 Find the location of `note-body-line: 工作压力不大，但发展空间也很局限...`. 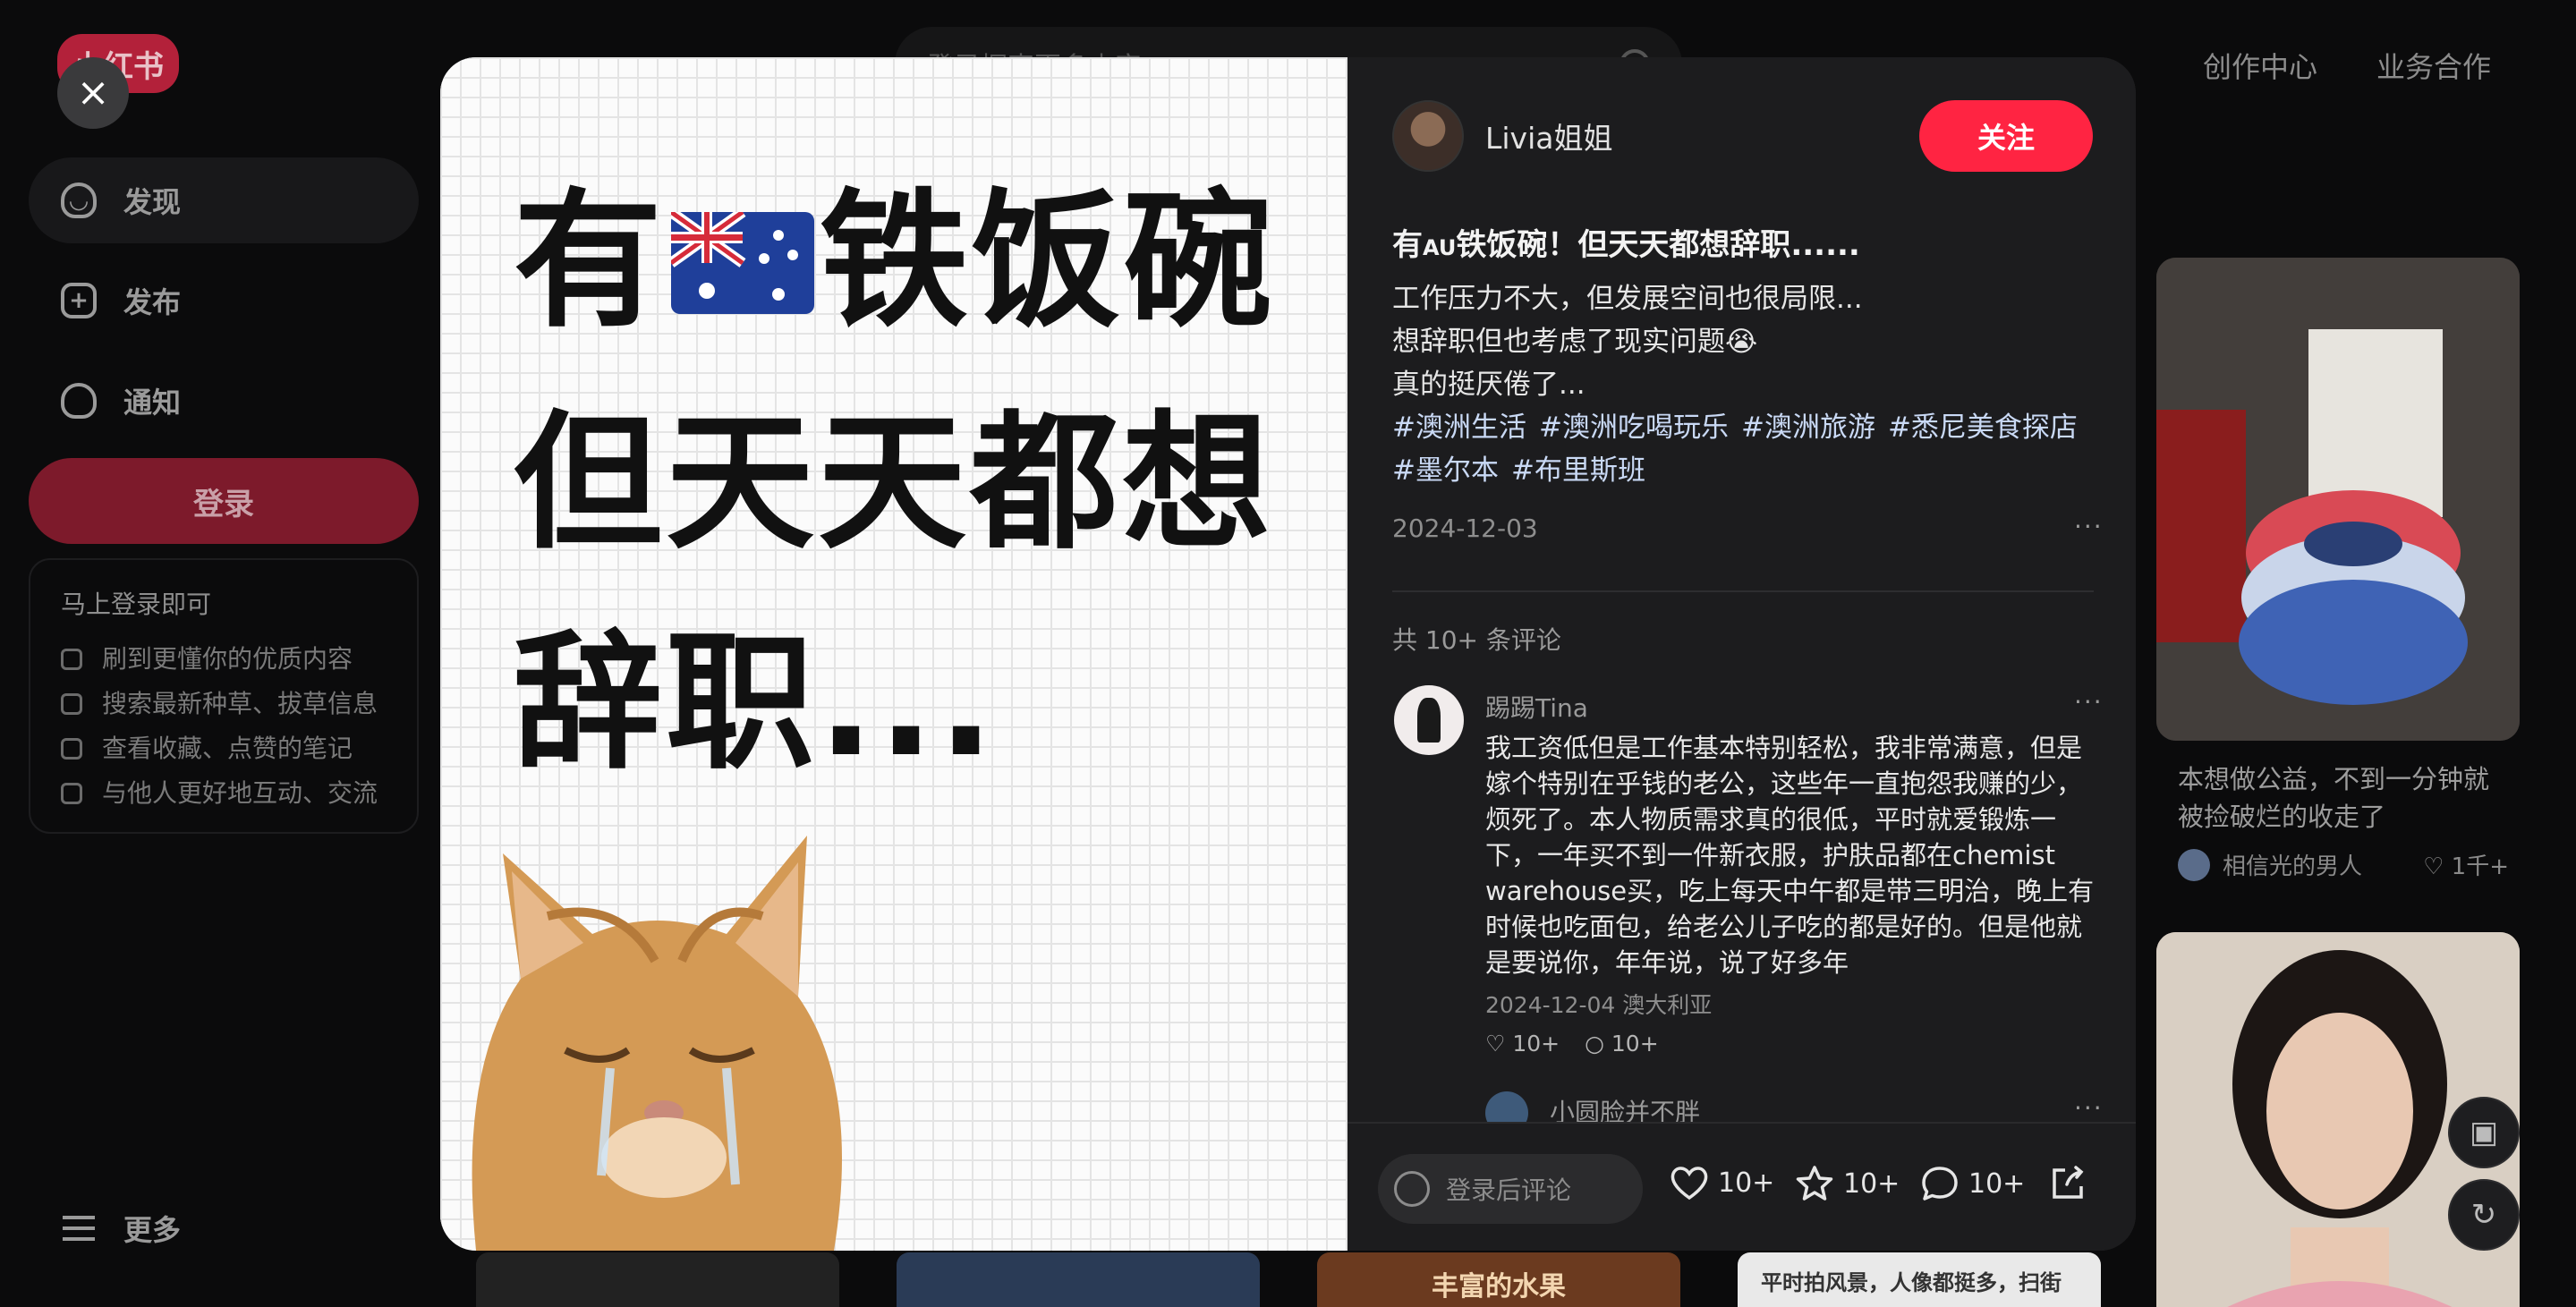

note-body-line: 工作压力不大，但发展空间也很局限... is located at coordinates (1627, 299).